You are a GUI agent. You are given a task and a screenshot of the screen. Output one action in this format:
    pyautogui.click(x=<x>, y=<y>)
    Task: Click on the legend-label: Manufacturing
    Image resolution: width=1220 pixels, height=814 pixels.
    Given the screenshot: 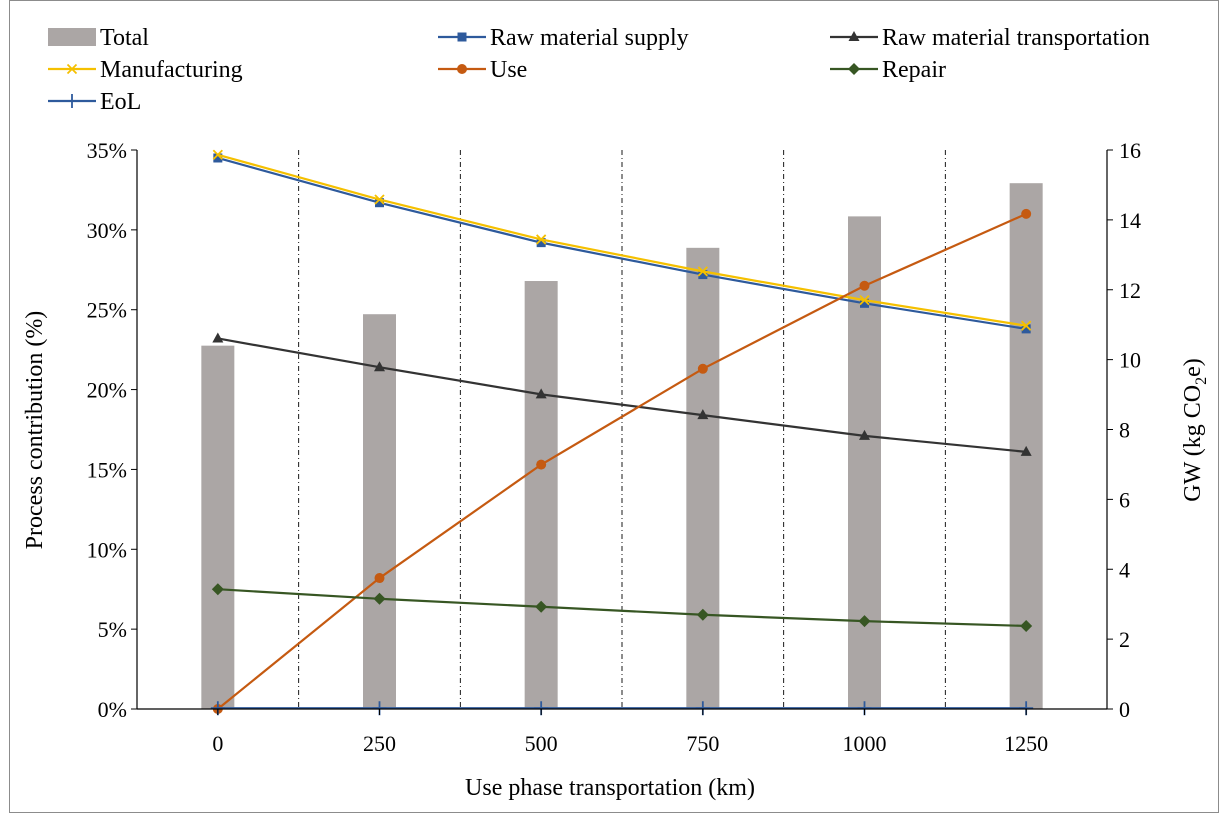 What is the action you would take?
    pyautogui.click(x=171, y=70)
    